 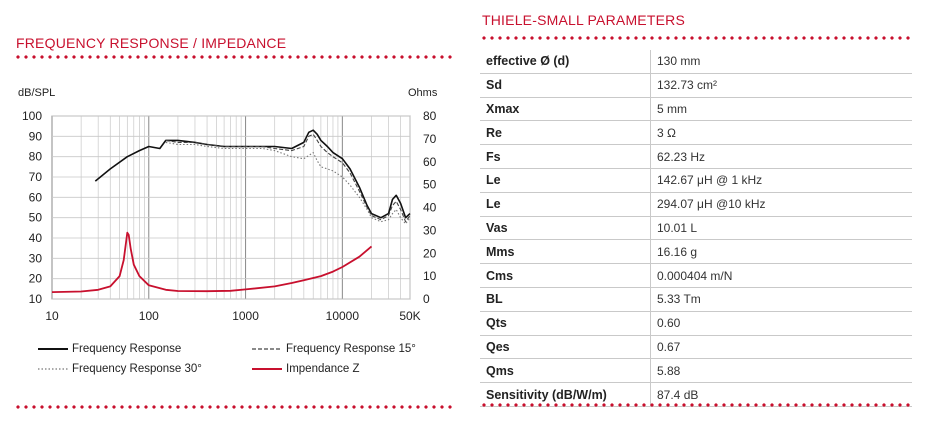 I want to click on y-tick-right: 40, so click(x=430, y=208).